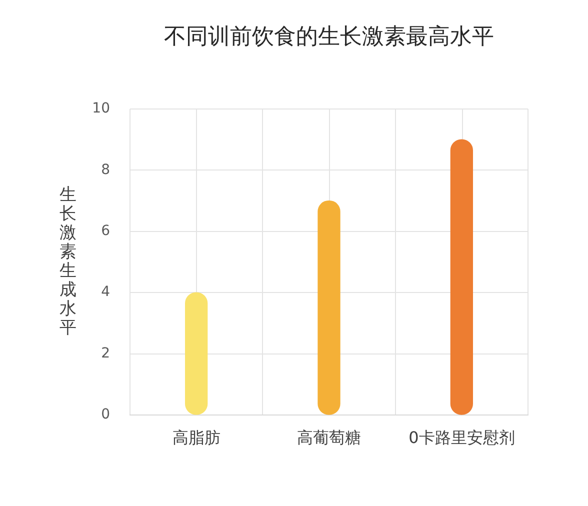  What do you see at coordinates (105, 292) in the screenshot?
I see `y-tick-label: 4` at bounding box center [105, 292].